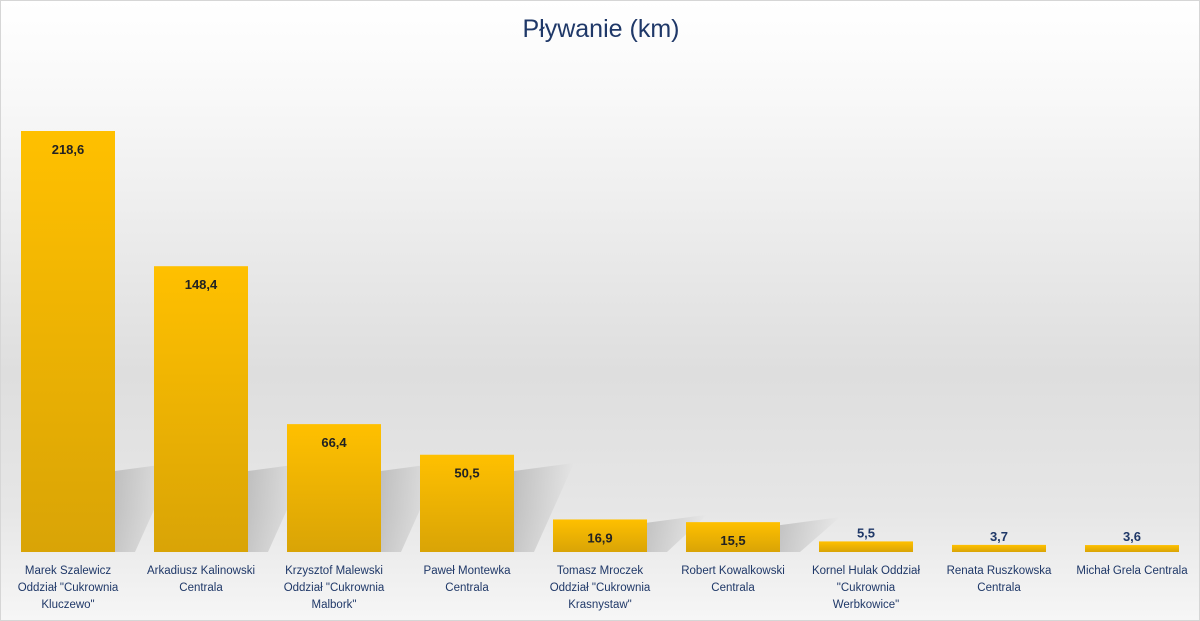 This screenshot has width=1200, height=621. I want to click on bar-value-label: 5,5, so click(866, 532).